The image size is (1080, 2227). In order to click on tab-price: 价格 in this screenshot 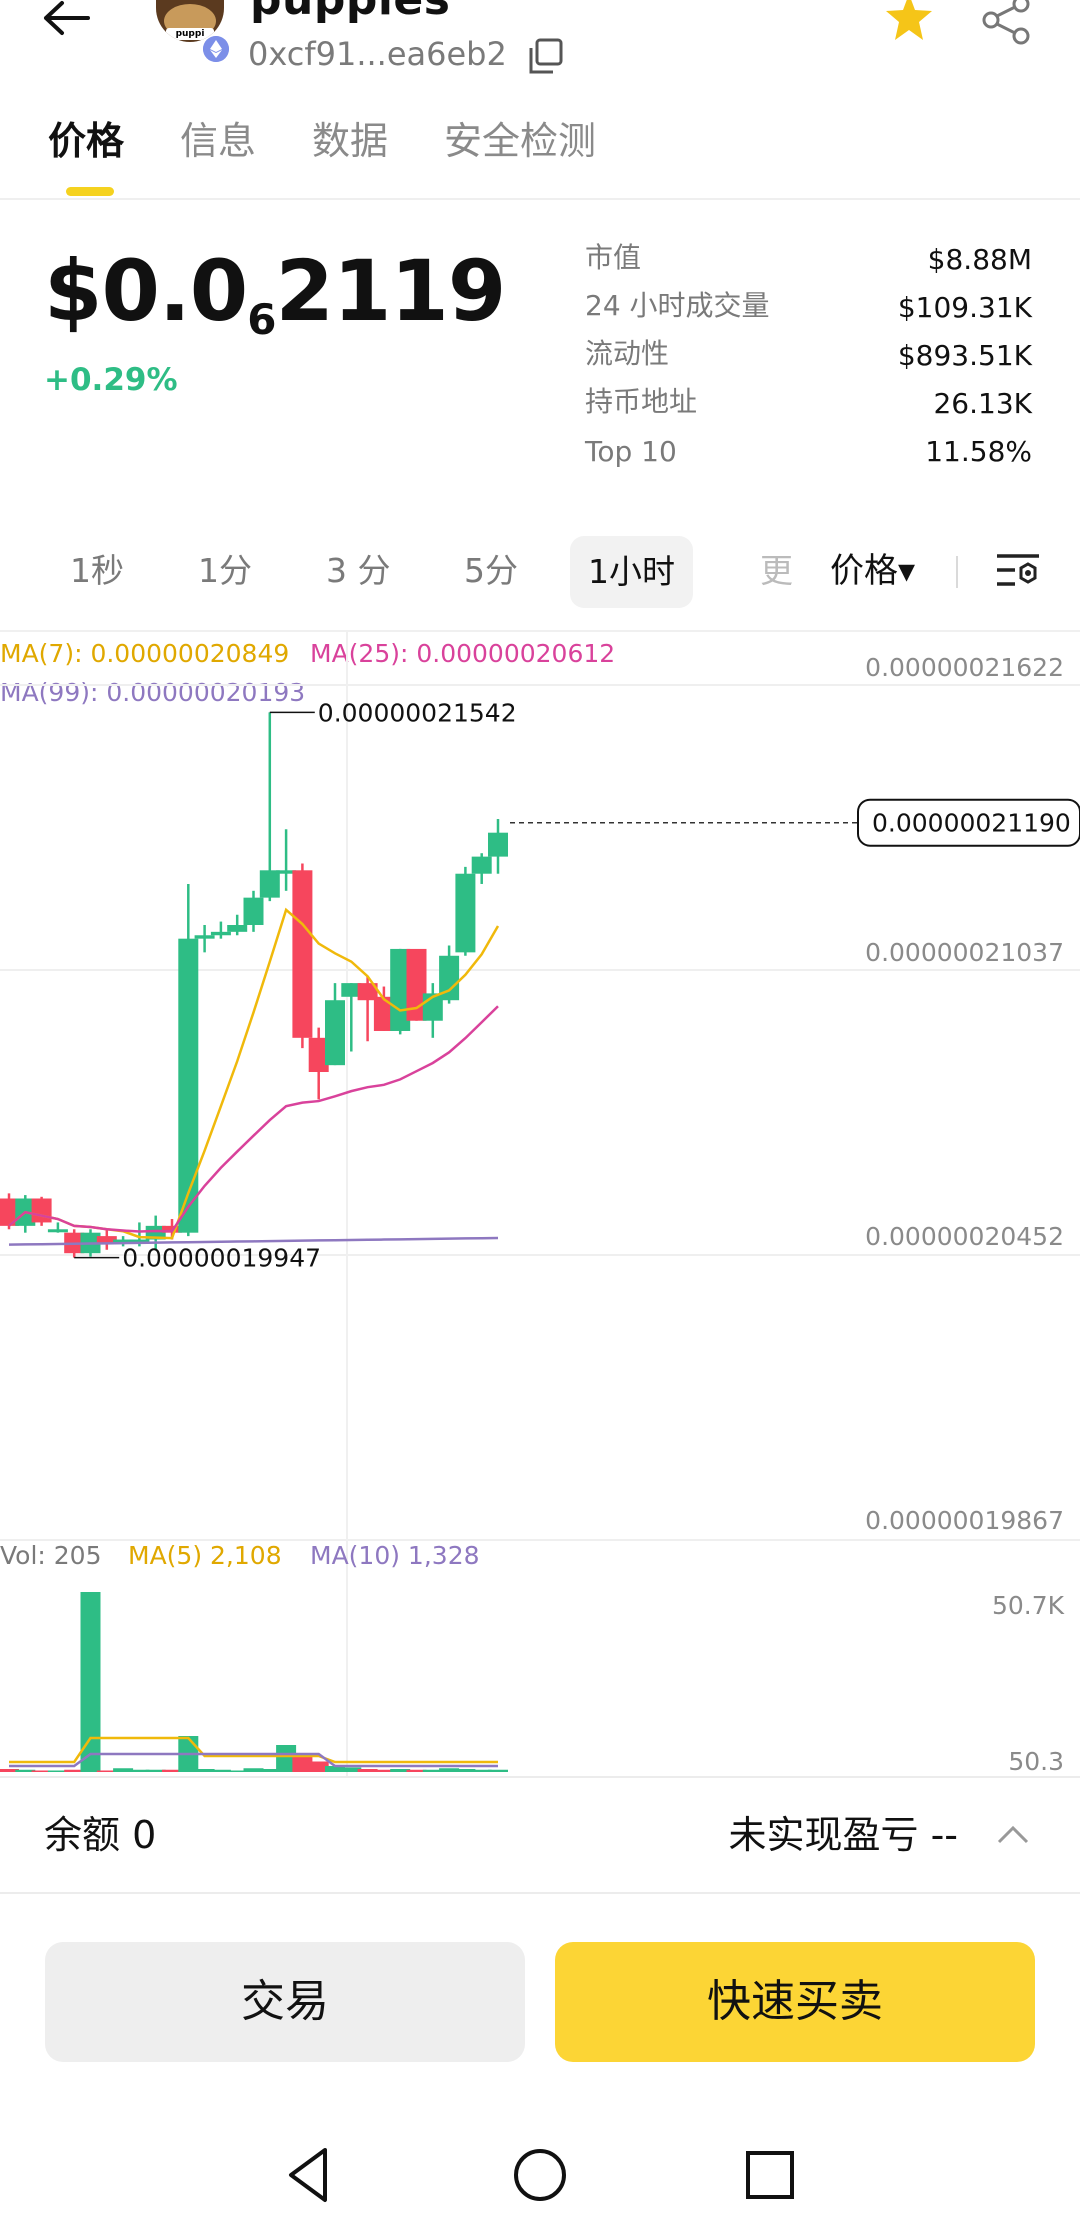, I will do `click(86, 141)`.